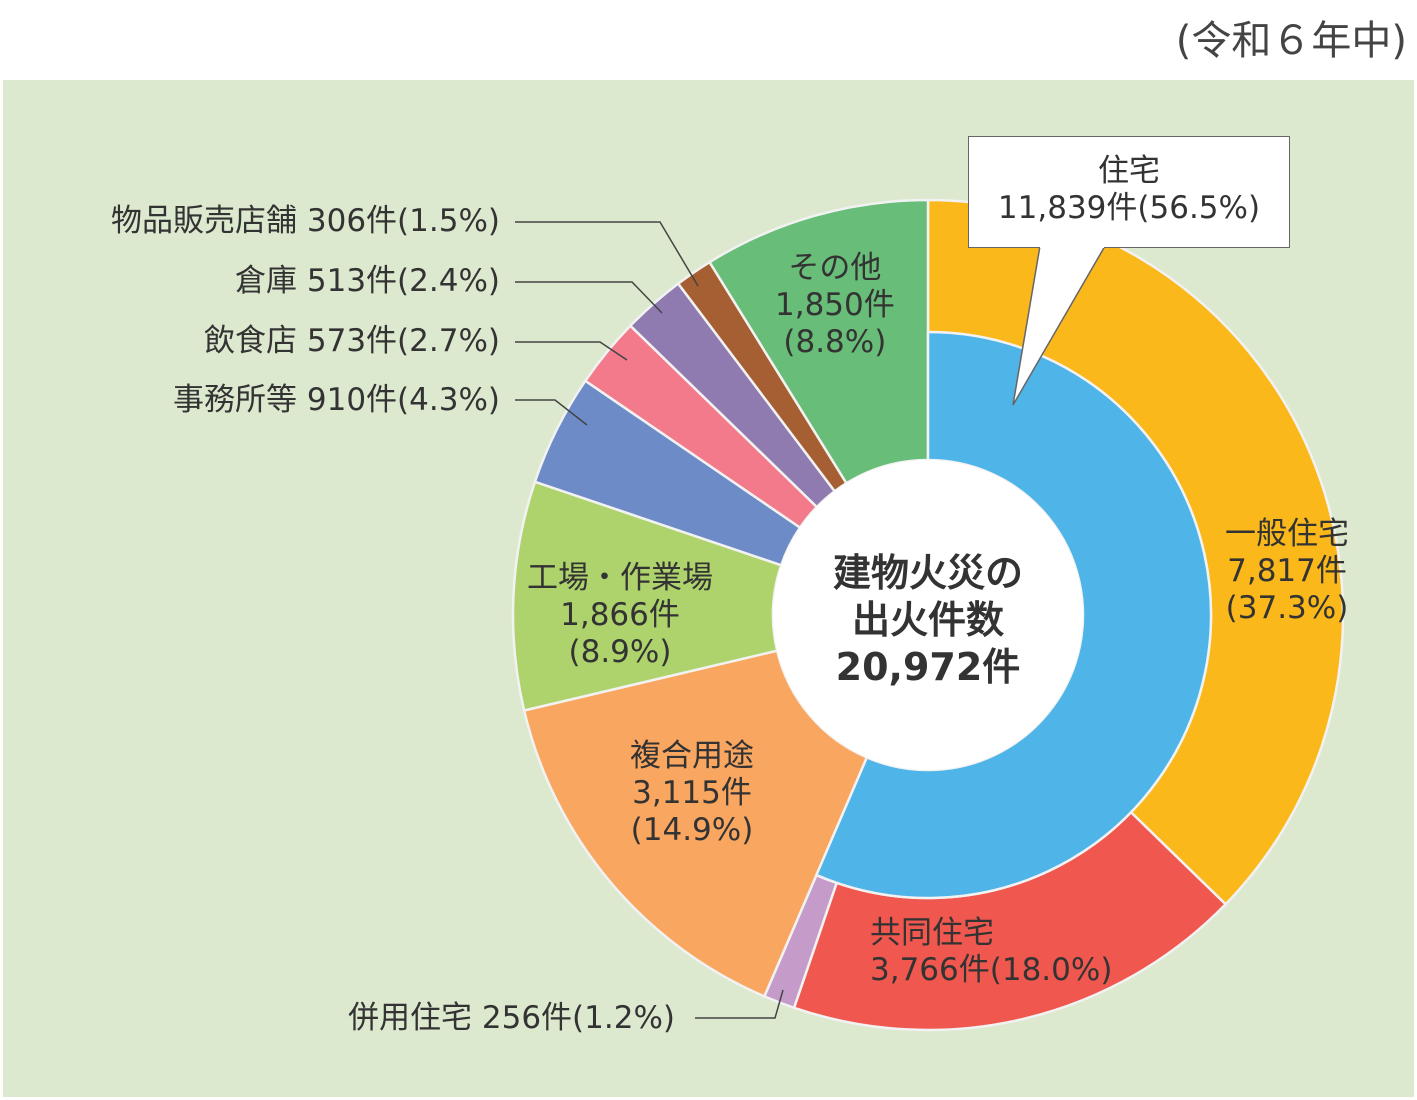 Image resolution: width=1417 pixels, height=1100 pixels. I want to click on label-factory: 工場・作業場 1,866件 (8.9%), so click(620, 615).